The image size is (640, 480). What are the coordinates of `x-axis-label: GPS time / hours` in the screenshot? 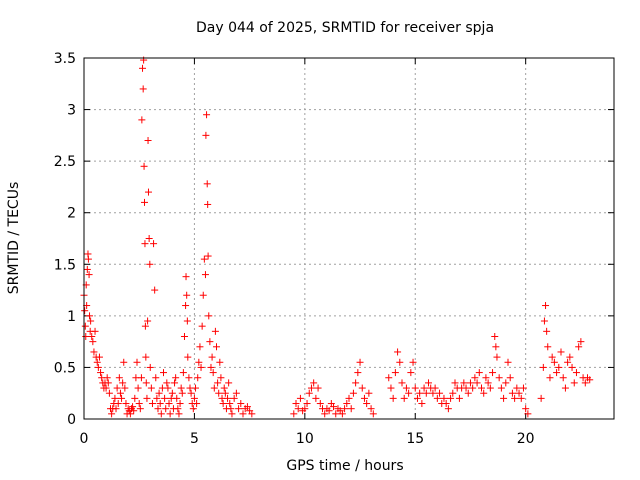 It's located at (344, 466).